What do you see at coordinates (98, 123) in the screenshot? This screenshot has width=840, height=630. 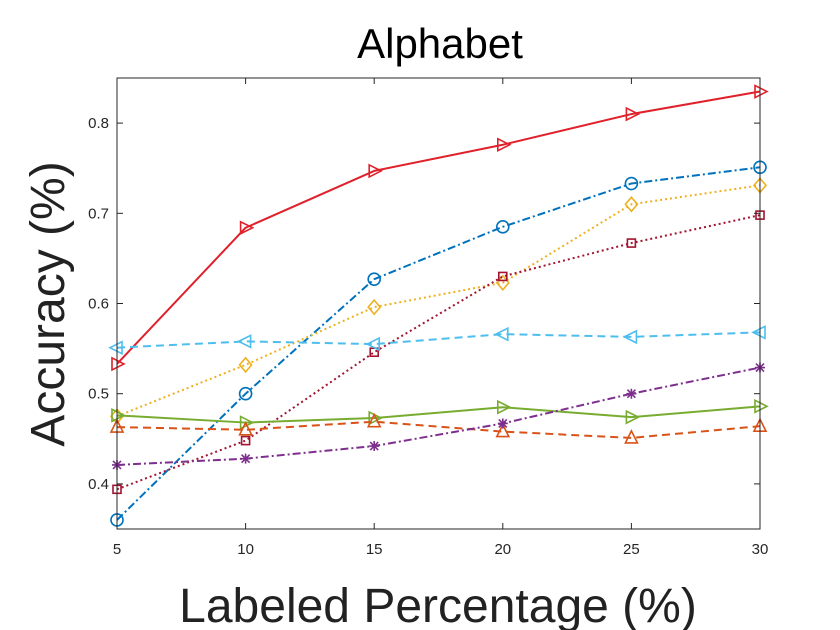 I see `y-tick-label: 0.8` at bounding box center [98, 123].